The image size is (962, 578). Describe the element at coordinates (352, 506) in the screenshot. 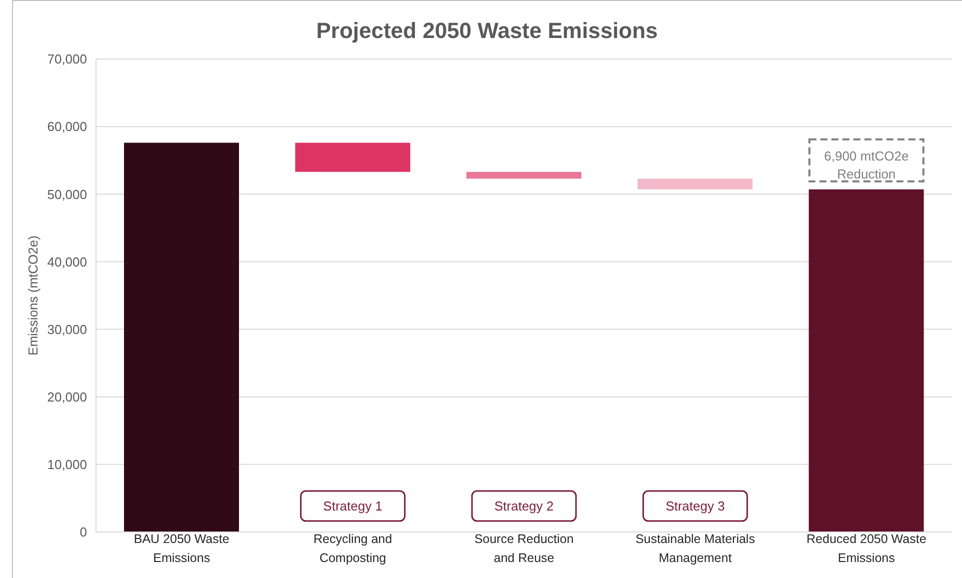

I see `annotation: Strategy 1` at that location.